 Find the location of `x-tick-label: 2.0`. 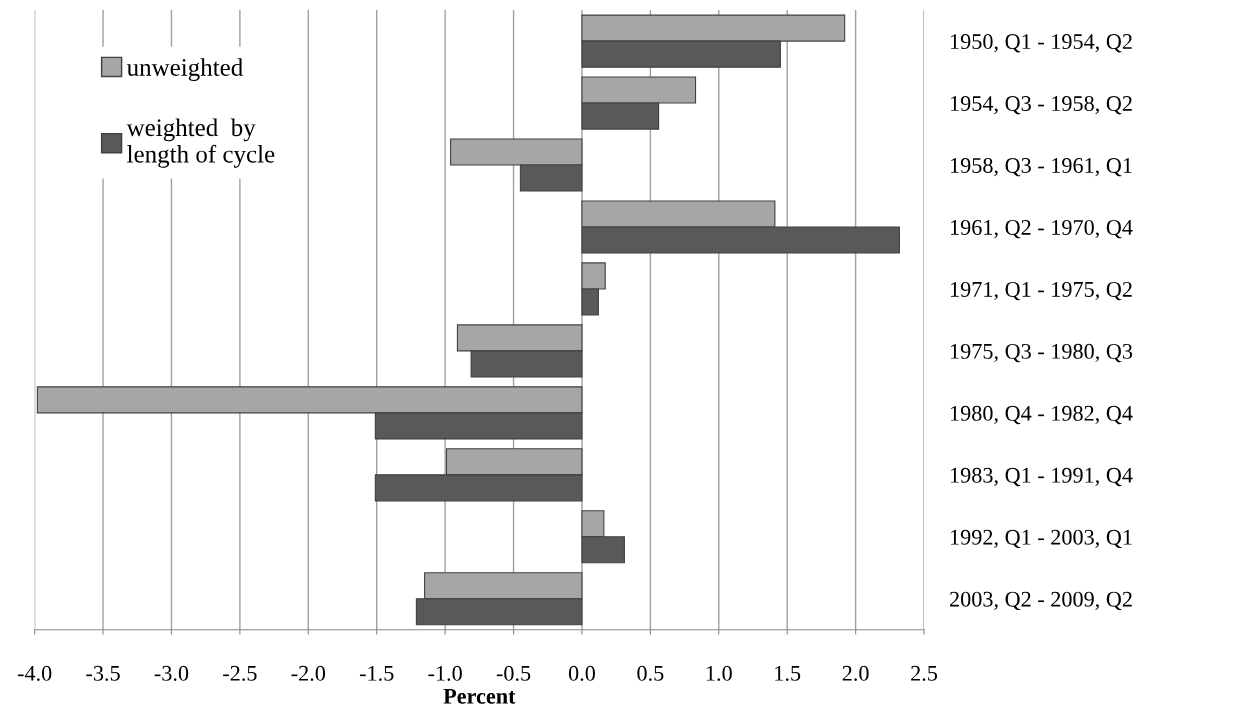

x-tick-label: 2.0 is located at coordinates (855, 673).